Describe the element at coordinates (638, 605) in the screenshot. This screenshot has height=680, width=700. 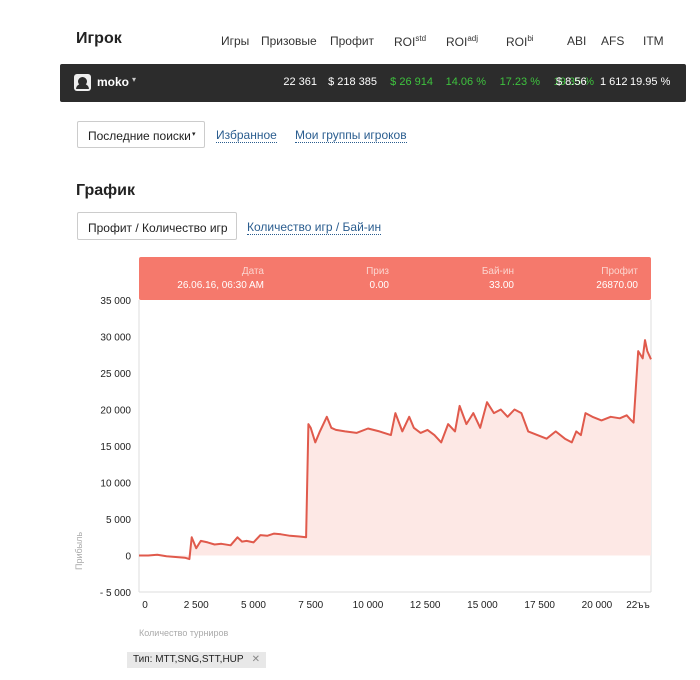
I see `x-tick-label: 22ъъ` at that location.